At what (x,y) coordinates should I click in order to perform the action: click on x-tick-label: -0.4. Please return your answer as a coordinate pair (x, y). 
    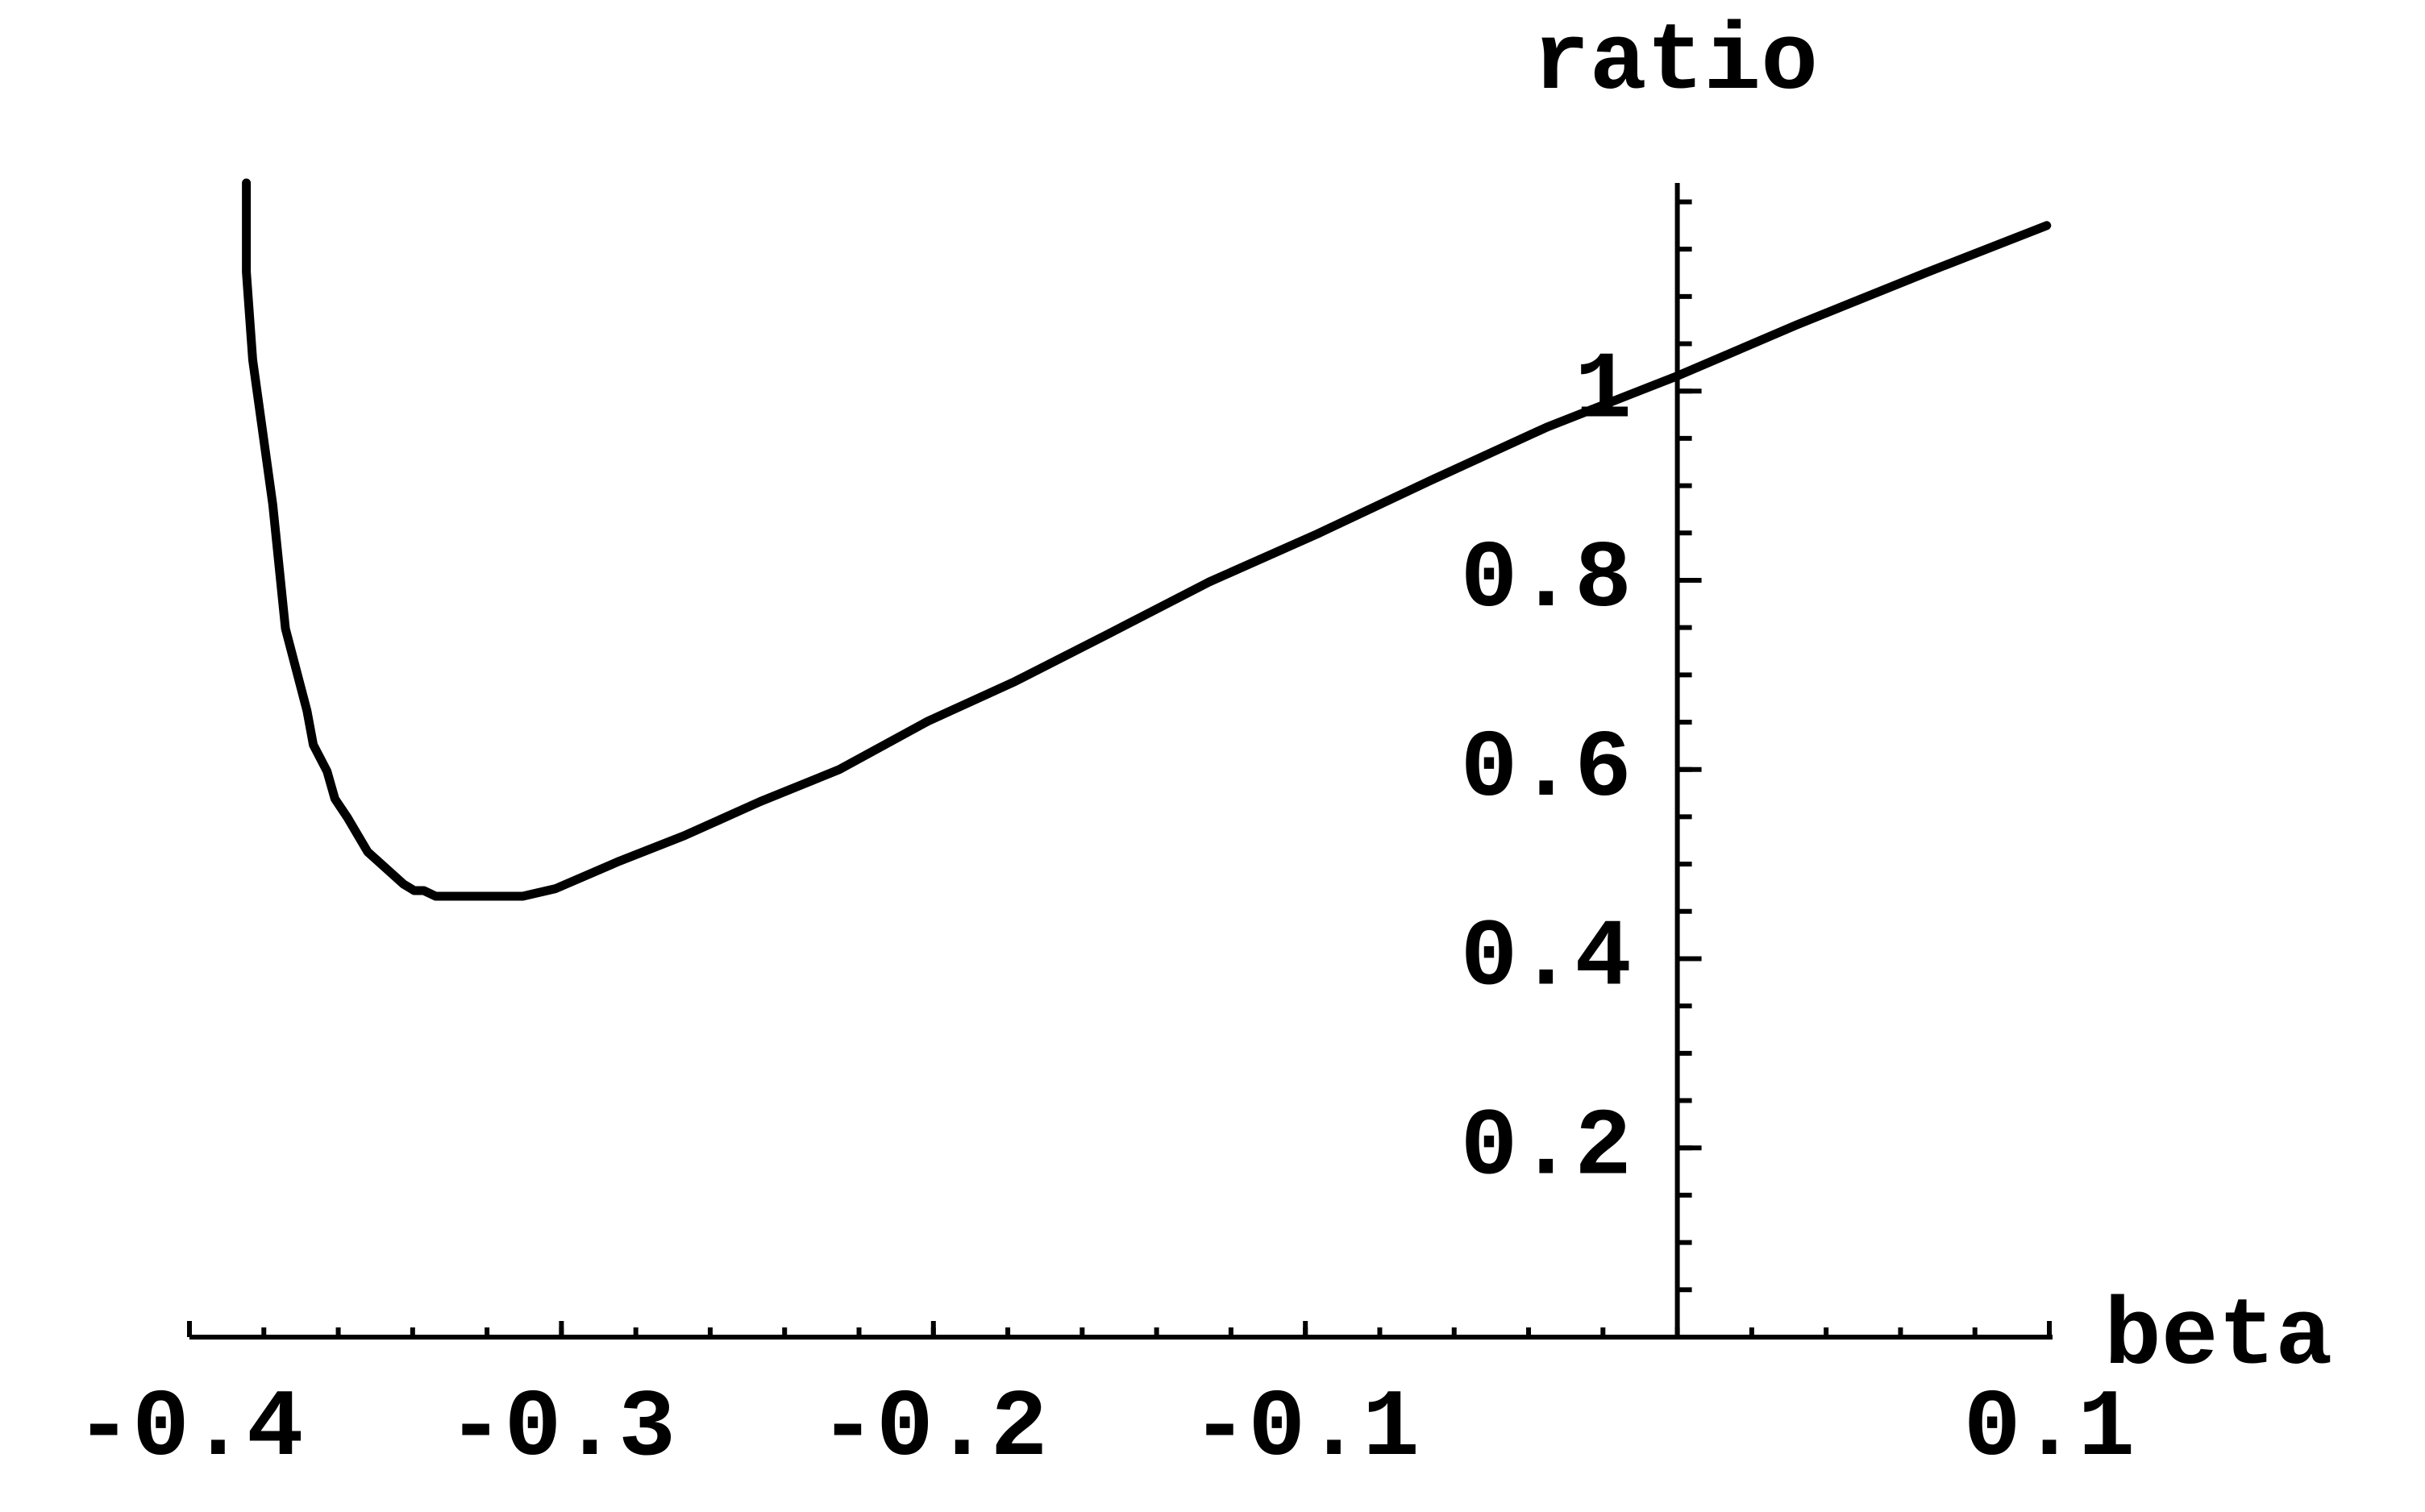
    Looking at the image, I should click on (189, 1429).